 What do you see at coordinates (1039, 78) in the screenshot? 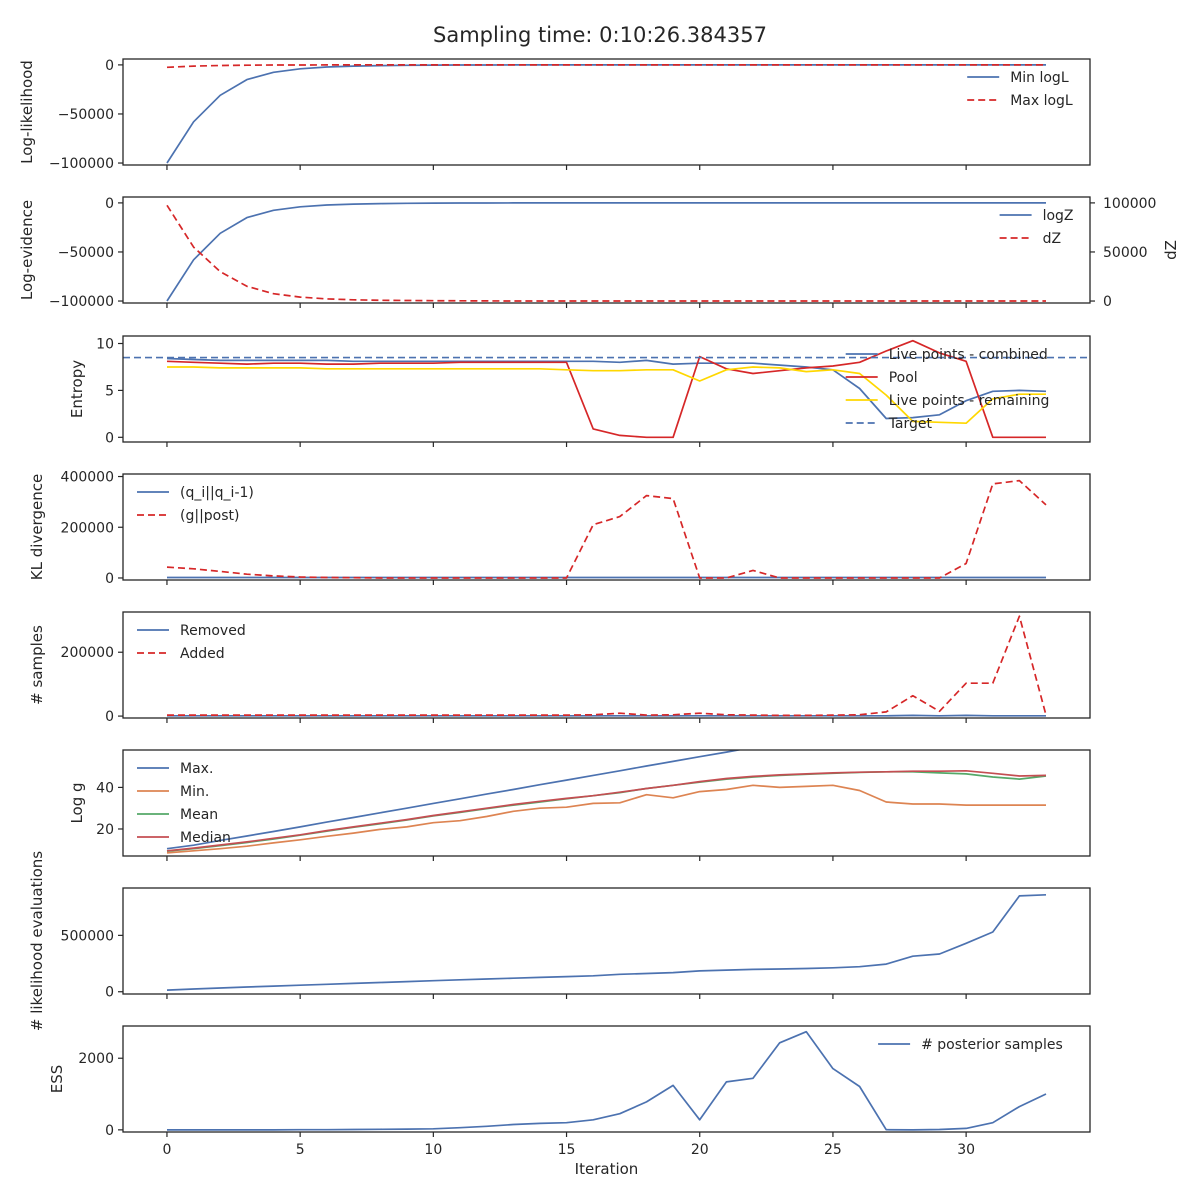
I see `legend-label-min-logl: Min logL` at bounding box center [1039, 78].